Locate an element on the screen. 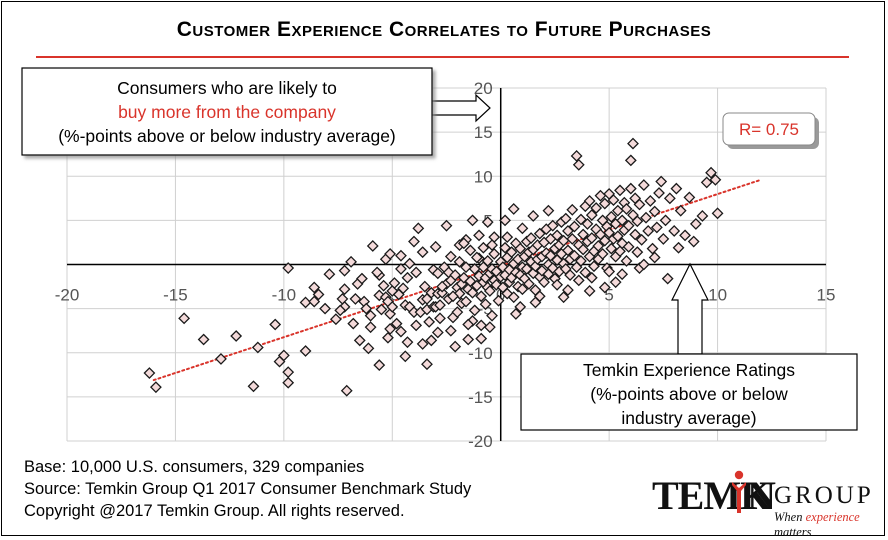 The height and width of the screenshot is (540, 888). y-tick-label: 15 is located at coordinates (483, 132).